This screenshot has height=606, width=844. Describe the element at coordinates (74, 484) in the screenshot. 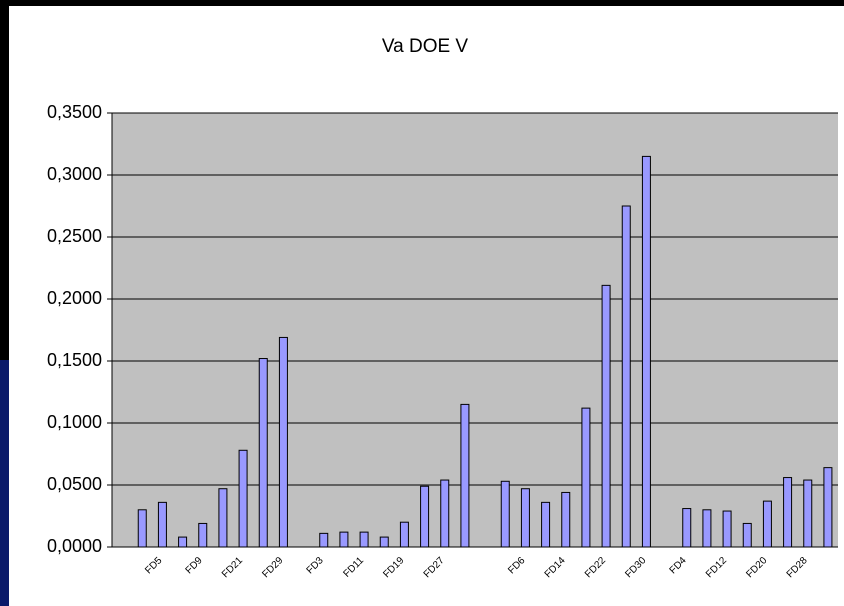

I see `y-tick-label: 0,0500` at that location.